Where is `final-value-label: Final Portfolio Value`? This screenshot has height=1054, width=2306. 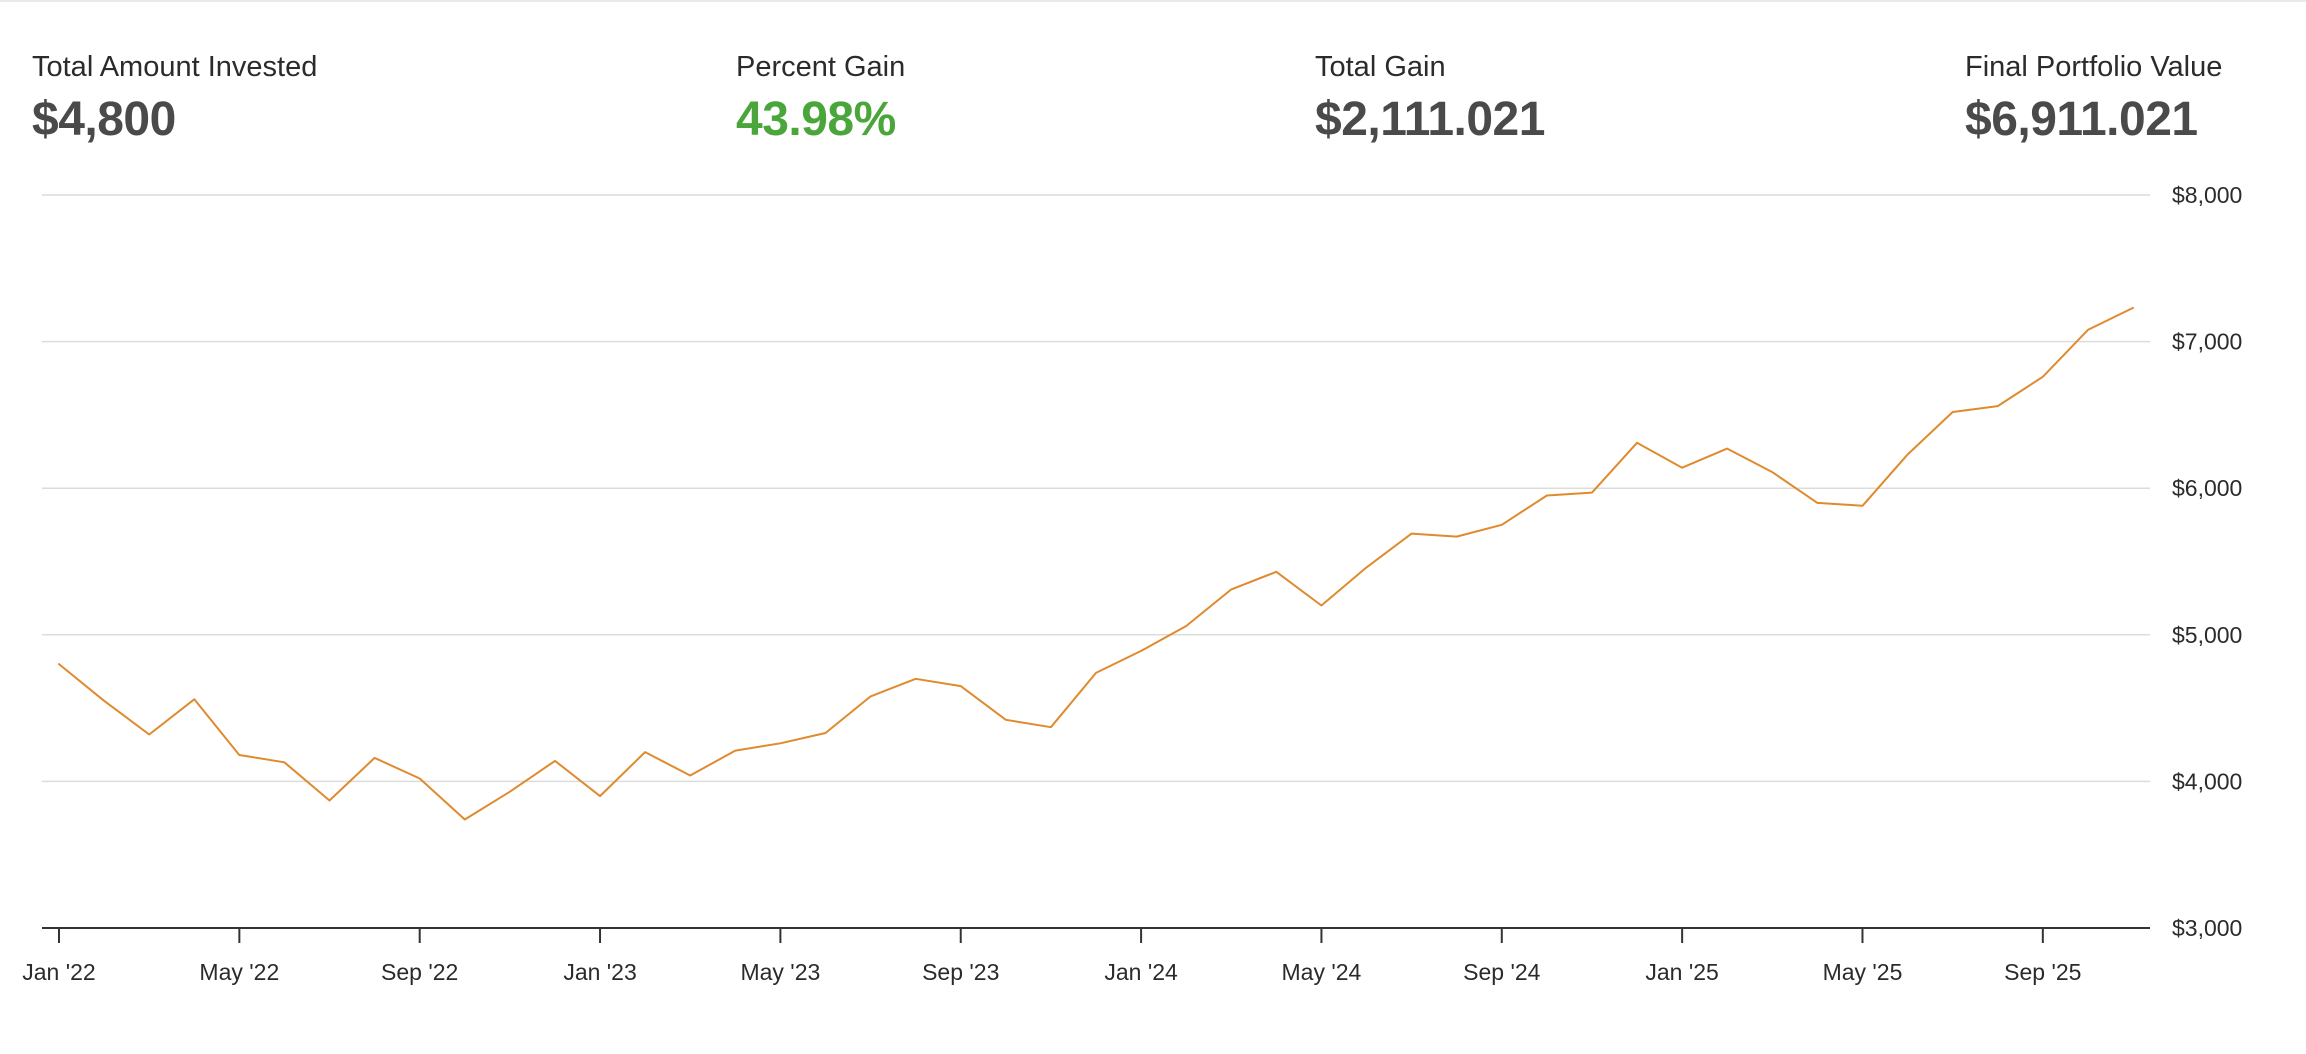 final-value-label: Final Portfolio Value is located at coordinates (2094, 67).